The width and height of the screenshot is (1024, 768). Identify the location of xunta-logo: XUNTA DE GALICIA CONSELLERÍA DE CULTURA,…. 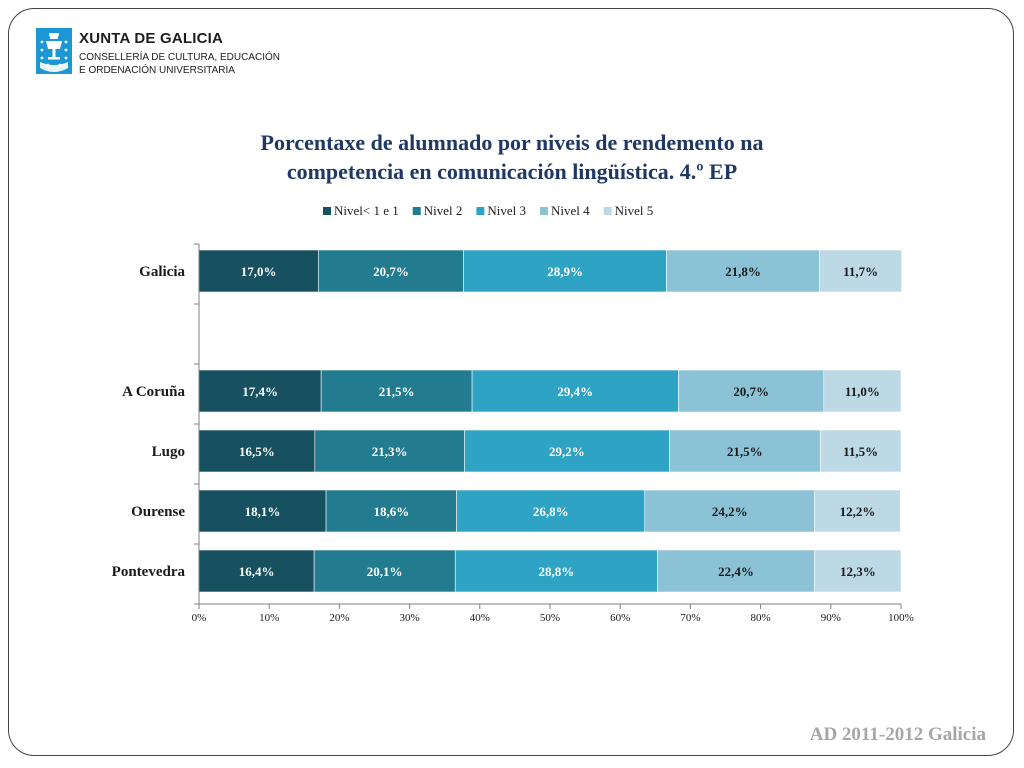
(166, 53).